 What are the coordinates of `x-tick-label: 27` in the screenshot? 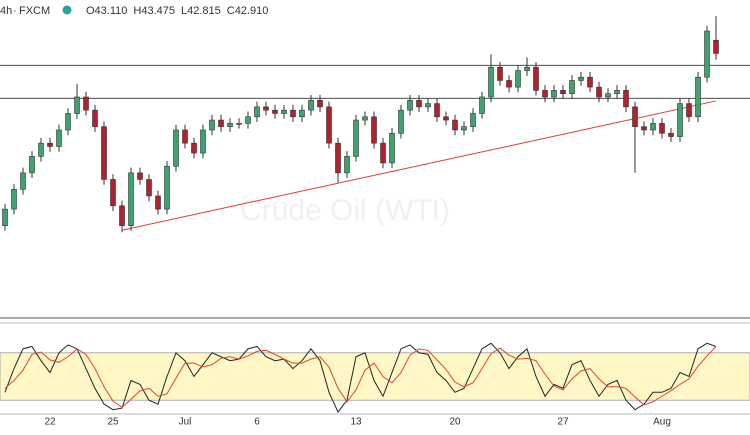 It's located at (563, 422).